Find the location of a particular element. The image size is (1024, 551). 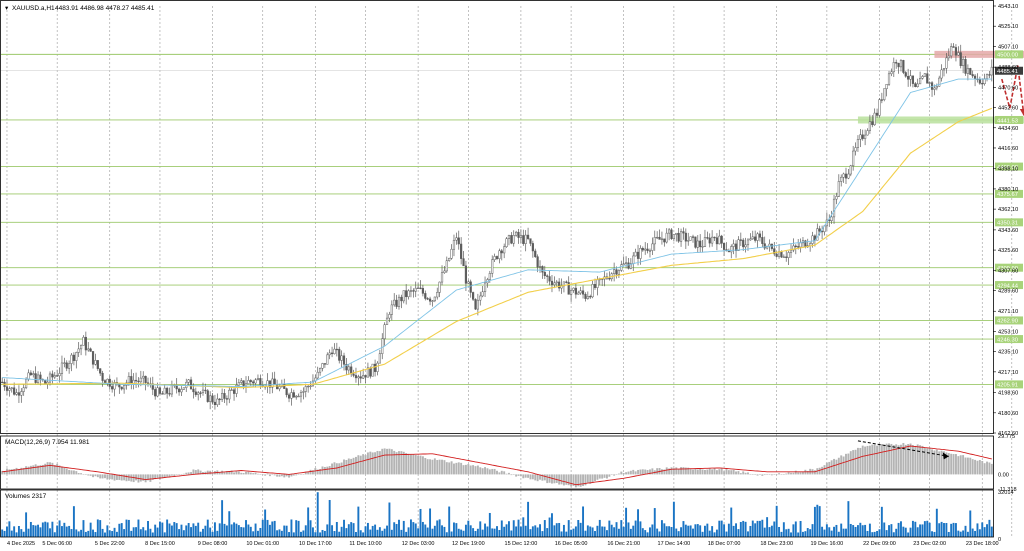

y-tick-label: 4507.10 is located at coordinates (1008, 47).